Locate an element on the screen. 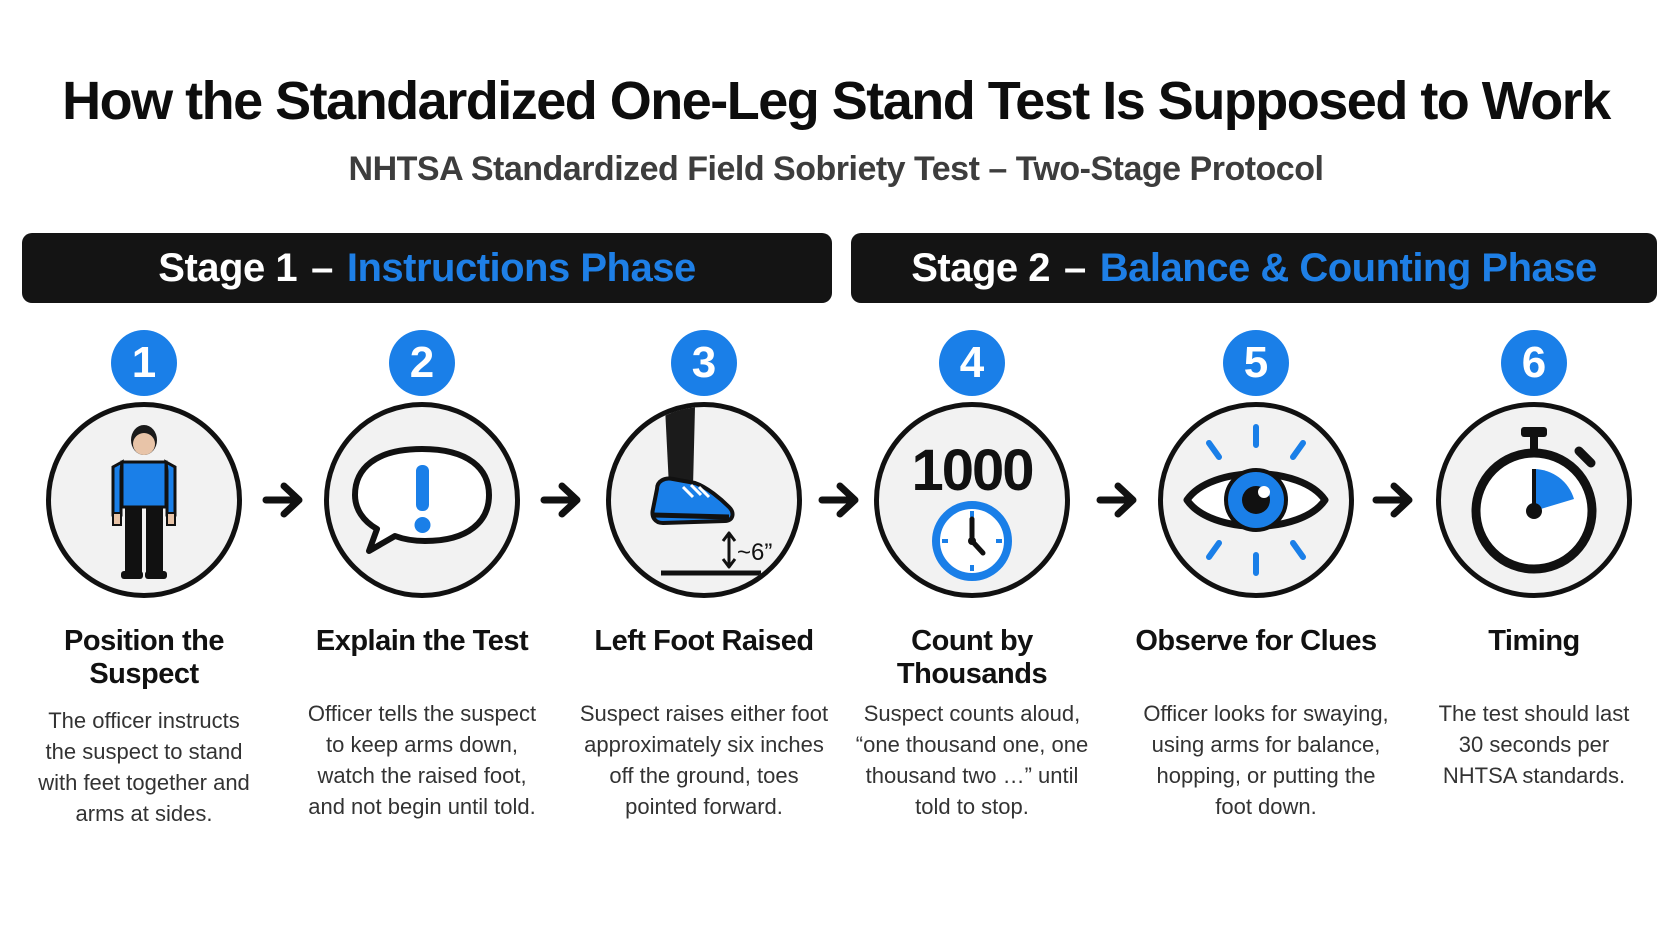  stage-2-banner: Stage 2 – Balance & Counting Phase is located at coordinates (1254, 268).